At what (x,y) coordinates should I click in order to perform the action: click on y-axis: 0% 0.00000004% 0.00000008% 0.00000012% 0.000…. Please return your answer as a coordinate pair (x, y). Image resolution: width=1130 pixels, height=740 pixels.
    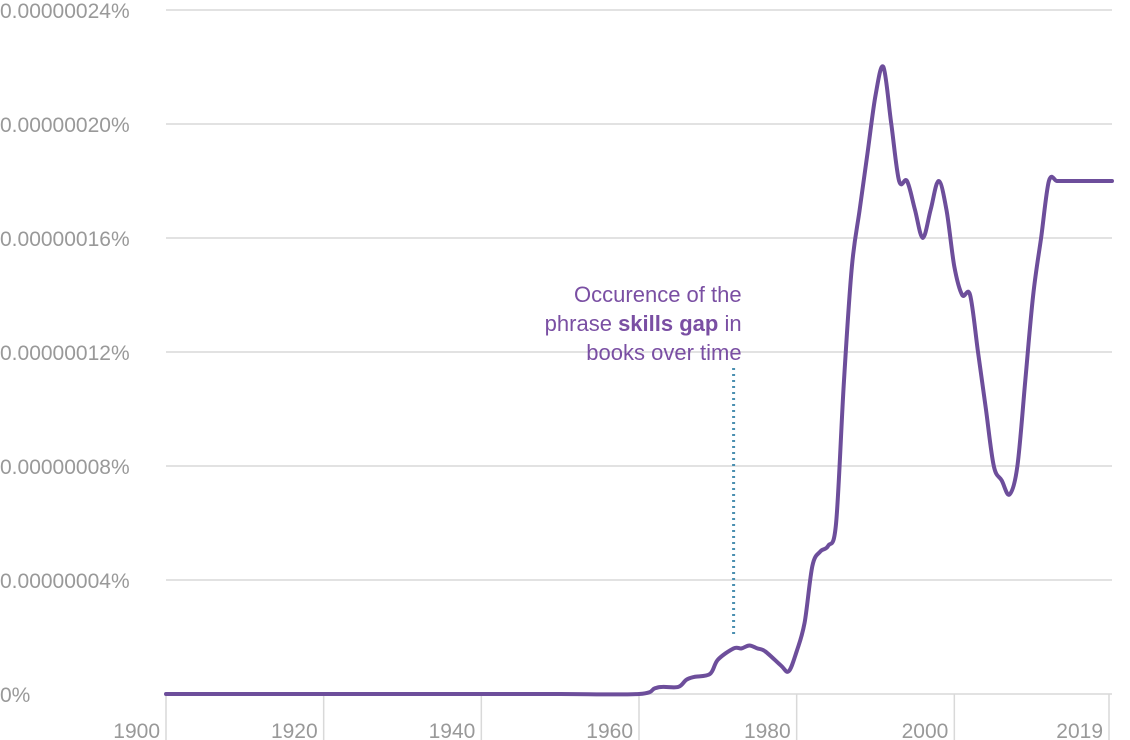
    Looking at the image, I should click on (65, 353).